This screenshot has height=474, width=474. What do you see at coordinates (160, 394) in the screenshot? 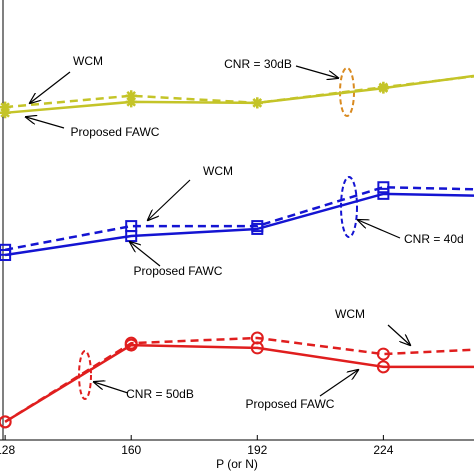
I see `annotation: CNR = 50dB` at bounding box center [160, 394].